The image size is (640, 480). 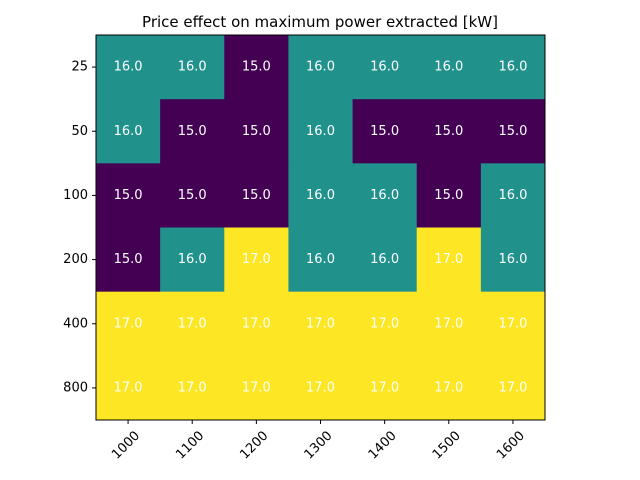 I want to click on y-tick-label: 25, so click(x=79, y=67).